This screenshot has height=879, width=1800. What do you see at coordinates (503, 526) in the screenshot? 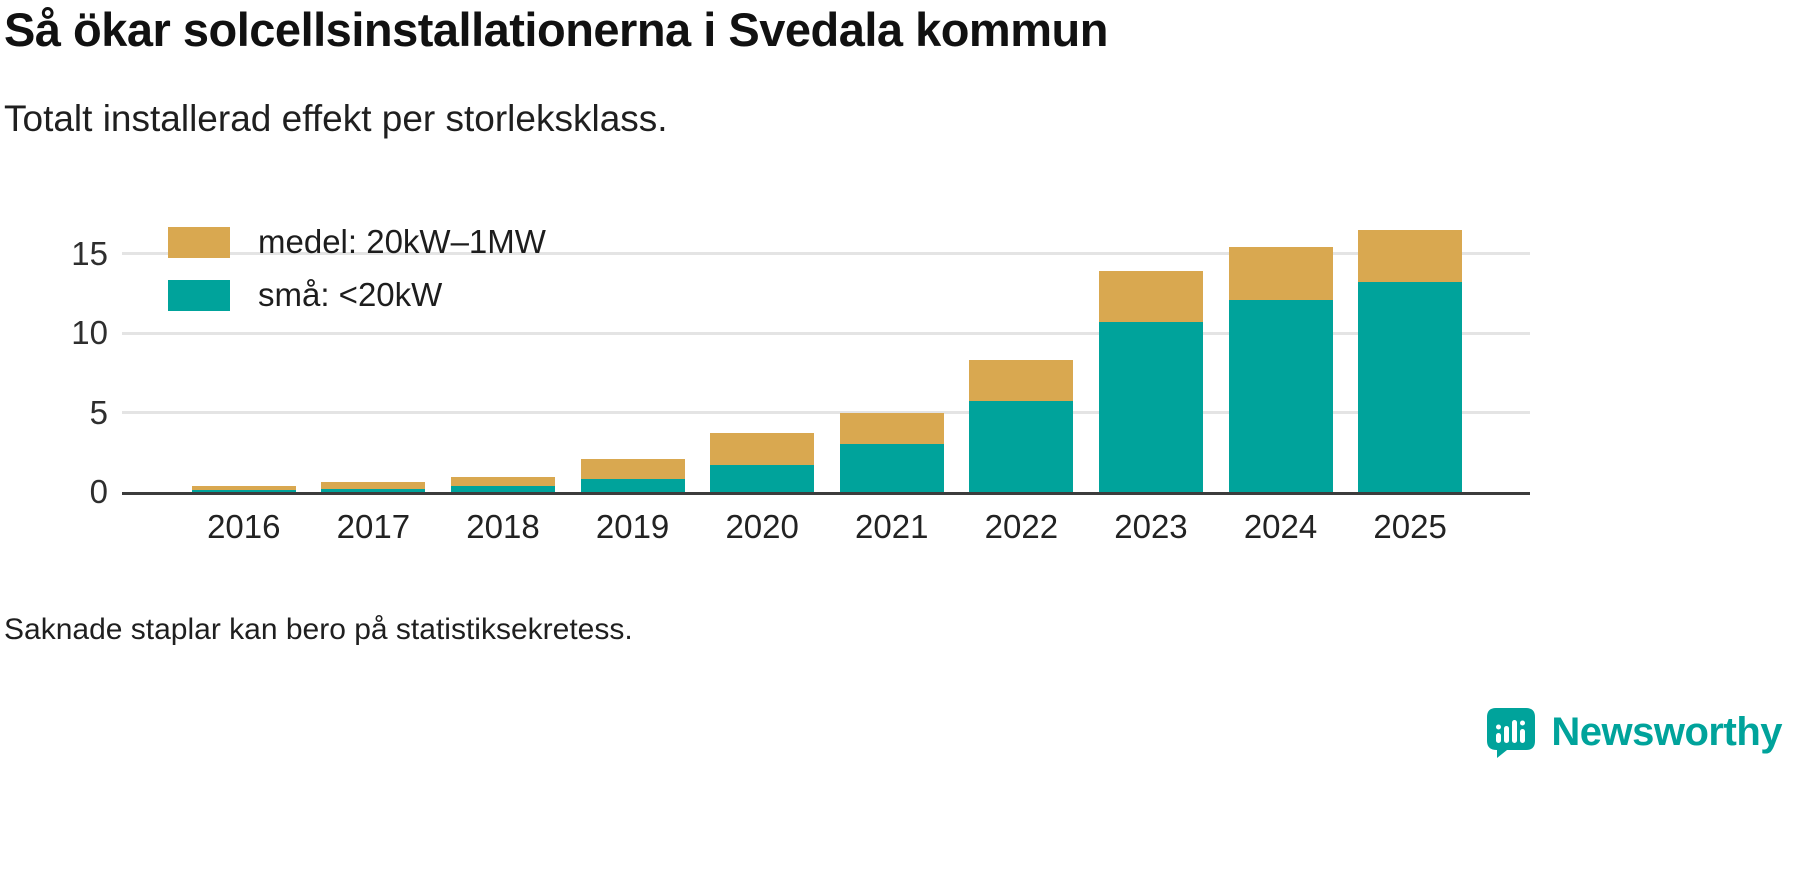
I see `x-tick-label: 2018` at bounding box center [503, 526].